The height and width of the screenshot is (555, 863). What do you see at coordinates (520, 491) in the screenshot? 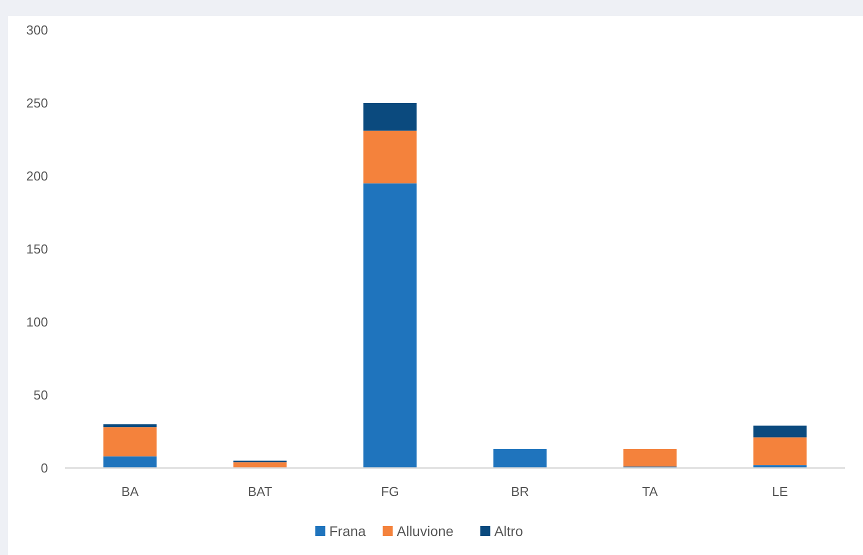
I see `x-tick-label: BR` at bounding box center [520, 491].